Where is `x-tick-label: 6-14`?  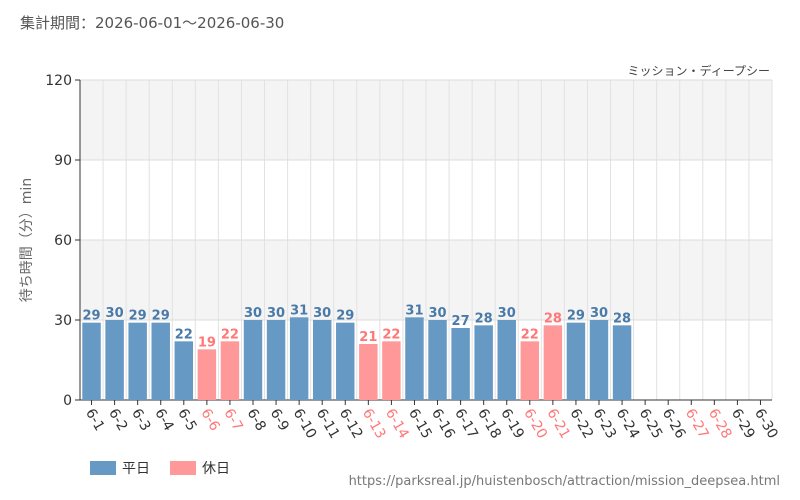 x-tick-label: 6-14 is located at coordinates (397, 424).